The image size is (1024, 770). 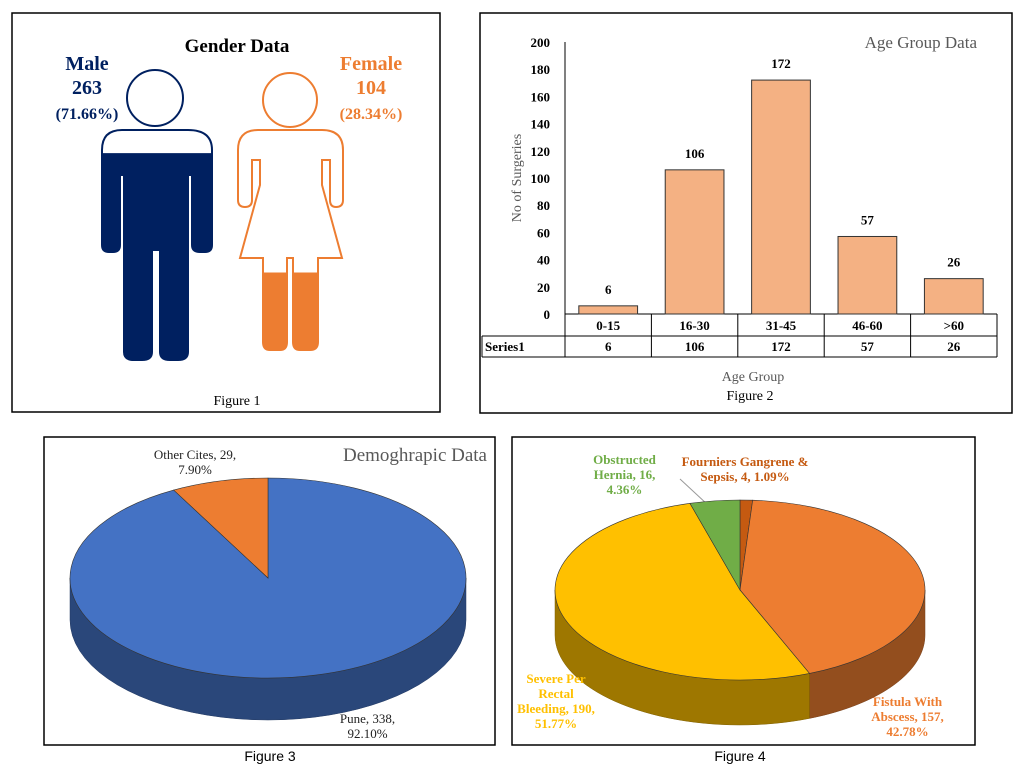 I want to click on percent-label: (28.34%), so click(x=371, y=114).